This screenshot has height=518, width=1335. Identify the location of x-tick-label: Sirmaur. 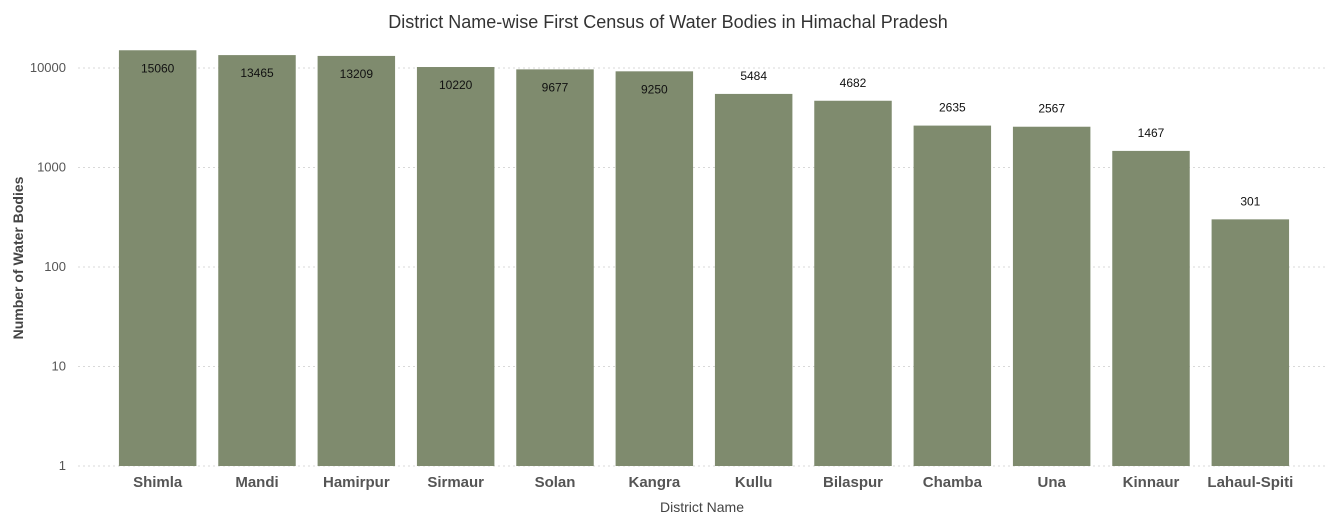
(455, 482).